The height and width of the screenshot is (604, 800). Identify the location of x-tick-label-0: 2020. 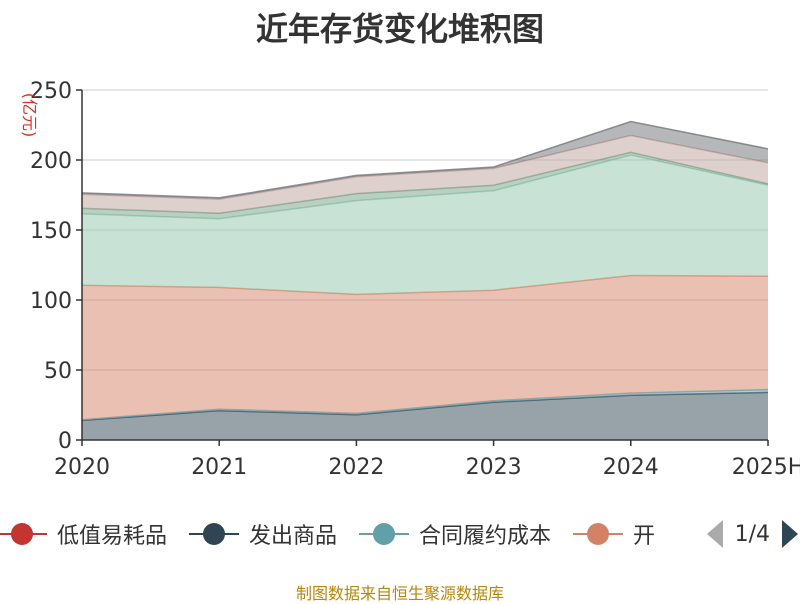
(82, 467).